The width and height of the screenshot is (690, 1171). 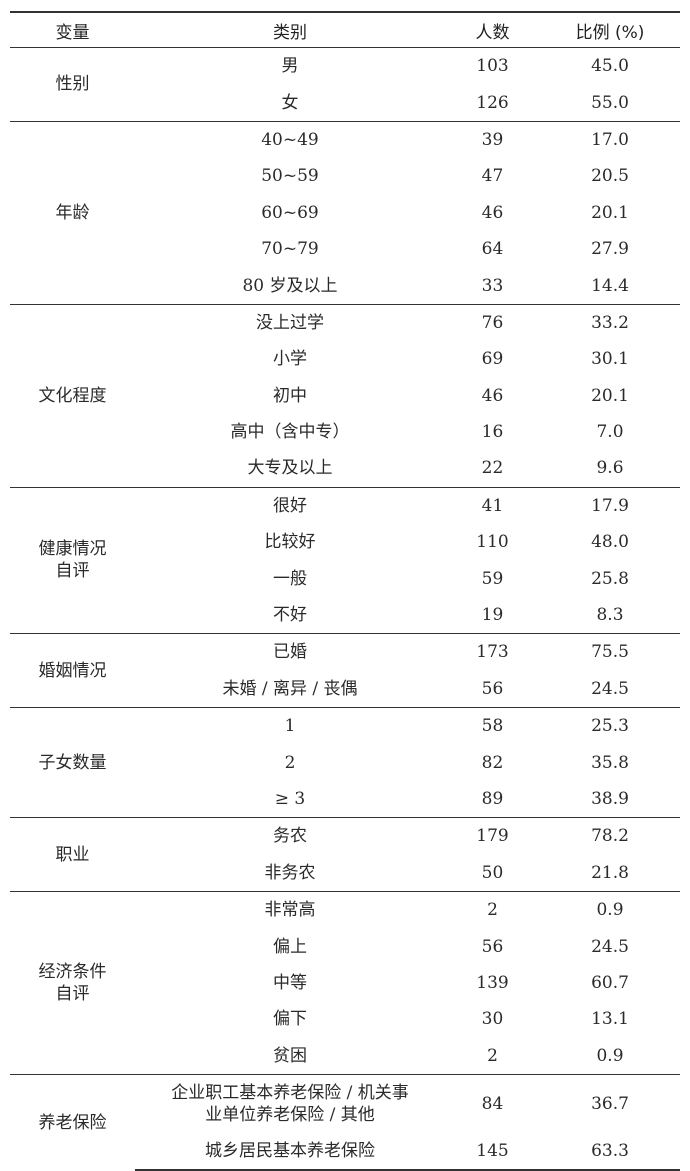 I want to click on category-cell: 2, so click(x=290, y=762).